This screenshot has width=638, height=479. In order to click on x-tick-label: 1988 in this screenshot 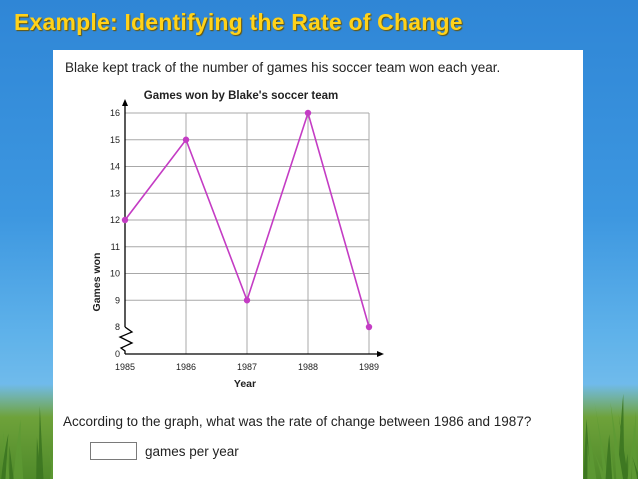, I will do `click(308, 367)`.